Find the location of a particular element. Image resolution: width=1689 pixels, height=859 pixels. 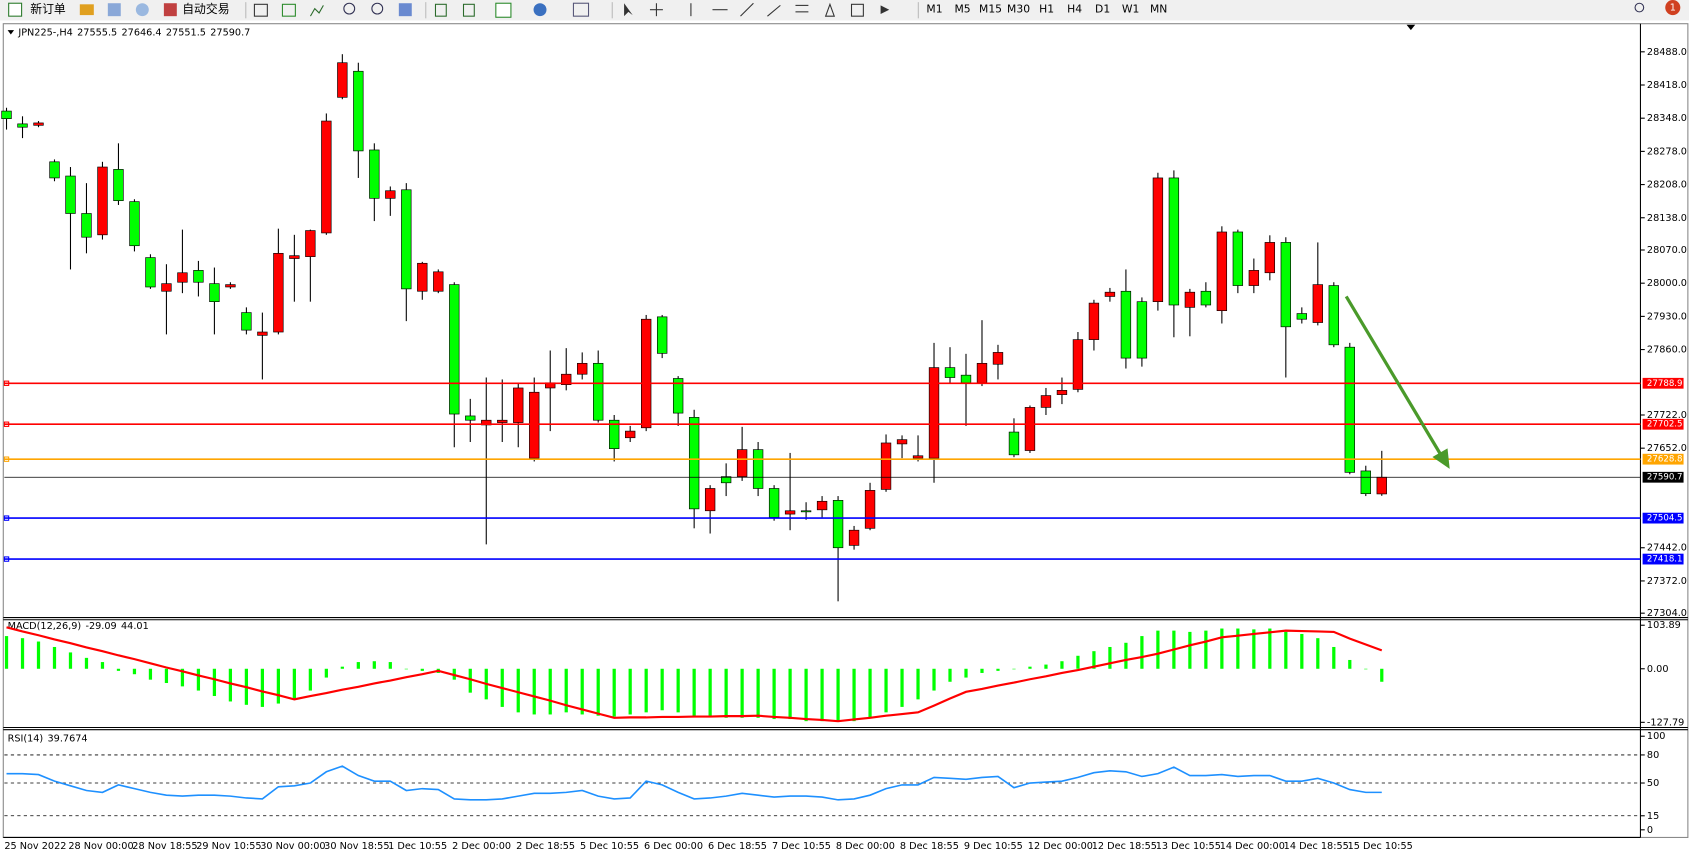

cursor-icon is located at coordinates (628, 10).